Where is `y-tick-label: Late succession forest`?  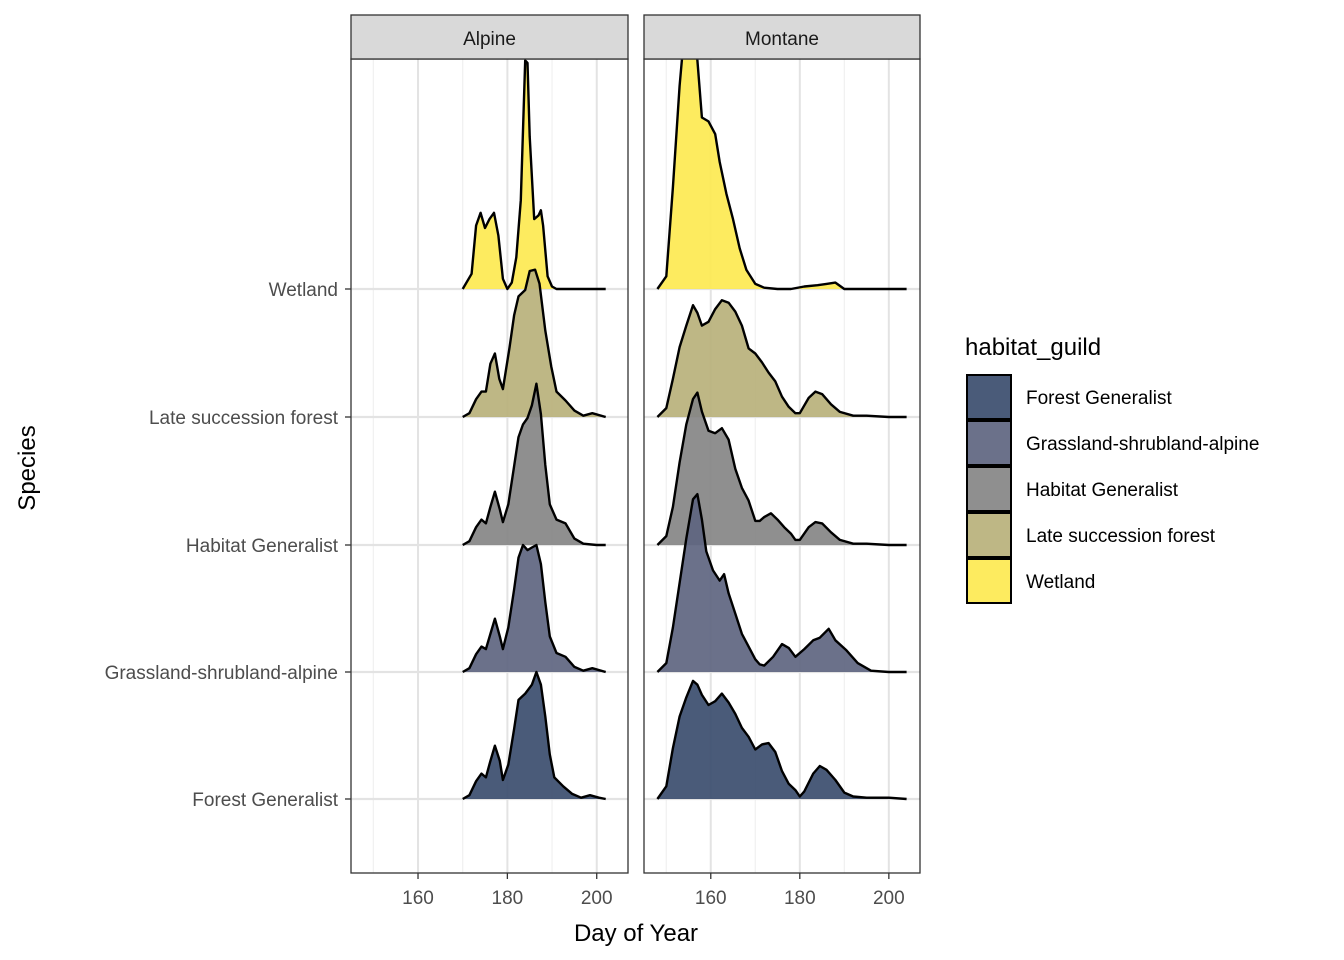
y-tick-label: Late succession forest is located at coordinates (244, 418).